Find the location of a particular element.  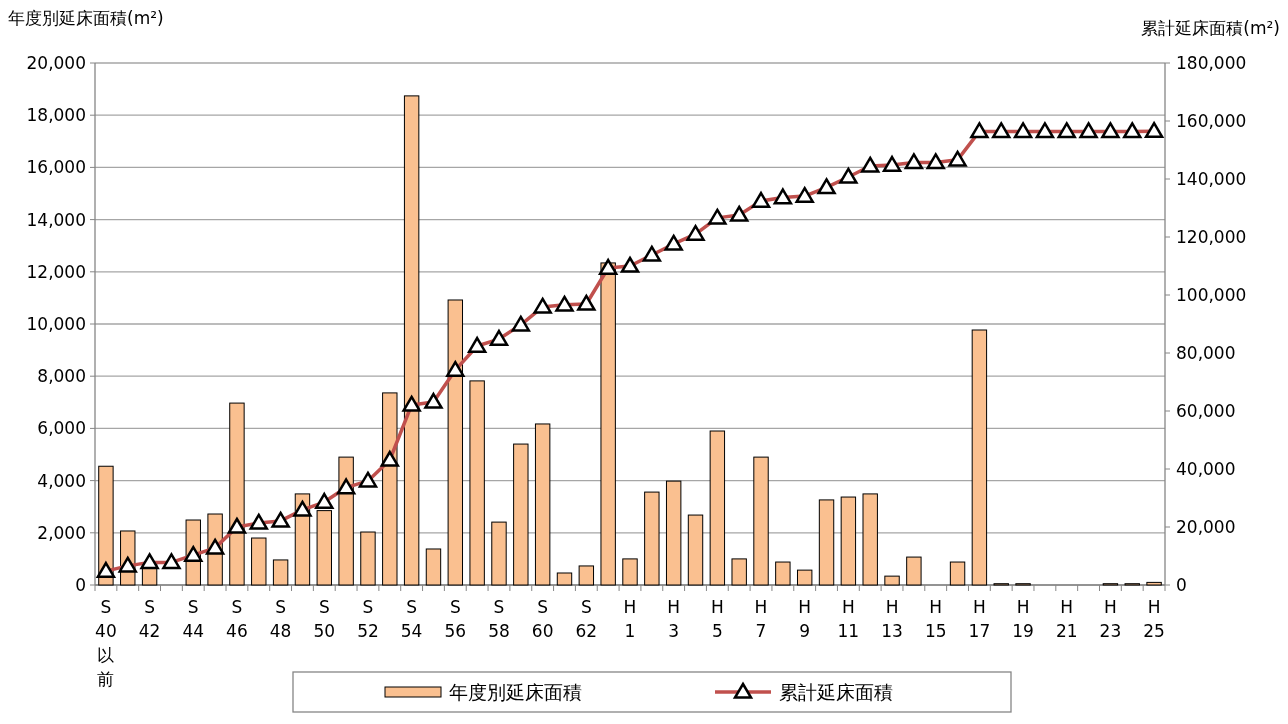

y2-tick-label: 140,000 is located at coordinates (1211, 179).